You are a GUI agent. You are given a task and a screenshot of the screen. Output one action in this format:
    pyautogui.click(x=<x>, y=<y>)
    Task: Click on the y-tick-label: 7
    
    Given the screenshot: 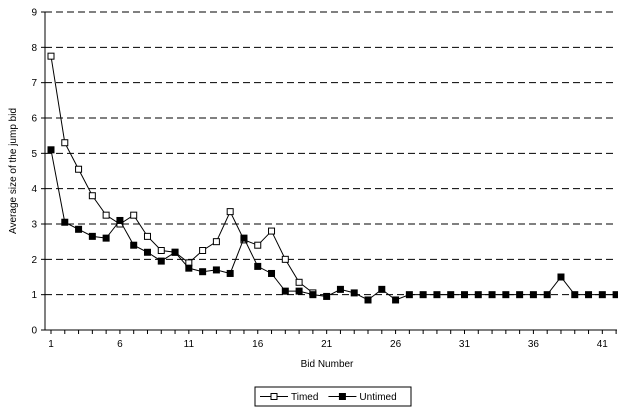 What is the action you would take?
    pyautogui.click(x=34, y=83)
    